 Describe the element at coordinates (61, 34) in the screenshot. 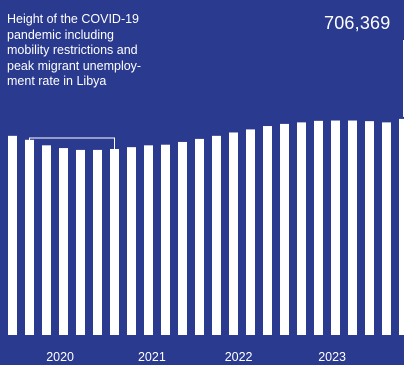

I see `annotation-line: pandemic including` at that location.